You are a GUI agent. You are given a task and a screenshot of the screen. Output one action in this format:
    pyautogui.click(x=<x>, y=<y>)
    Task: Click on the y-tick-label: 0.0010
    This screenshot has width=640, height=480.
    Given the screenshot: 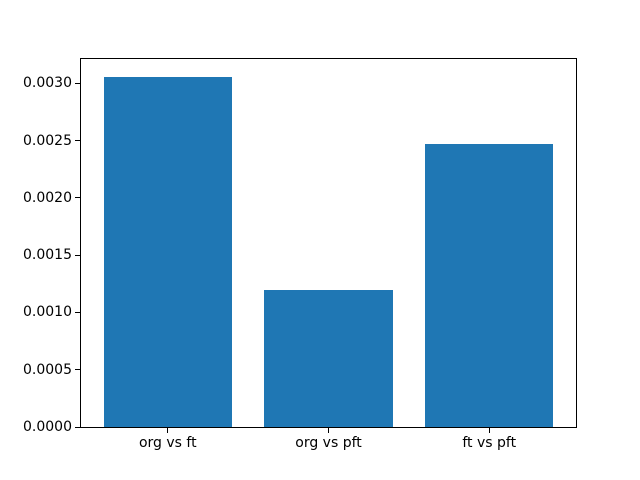 What is the action you would take?
    pyautogui.click(x=47, y=312)
    